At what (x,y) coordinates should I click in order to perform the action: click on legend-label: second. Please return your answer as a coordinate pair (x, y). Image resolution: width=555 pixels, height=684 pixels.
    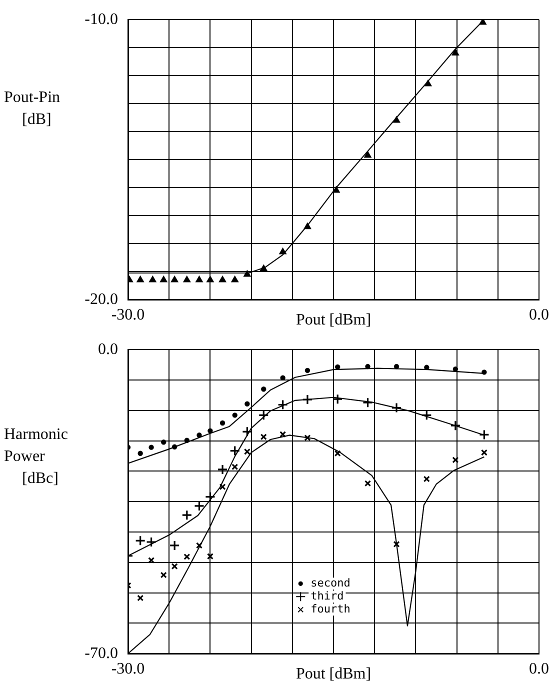
    Looking at the image, I should click on (330, 583).